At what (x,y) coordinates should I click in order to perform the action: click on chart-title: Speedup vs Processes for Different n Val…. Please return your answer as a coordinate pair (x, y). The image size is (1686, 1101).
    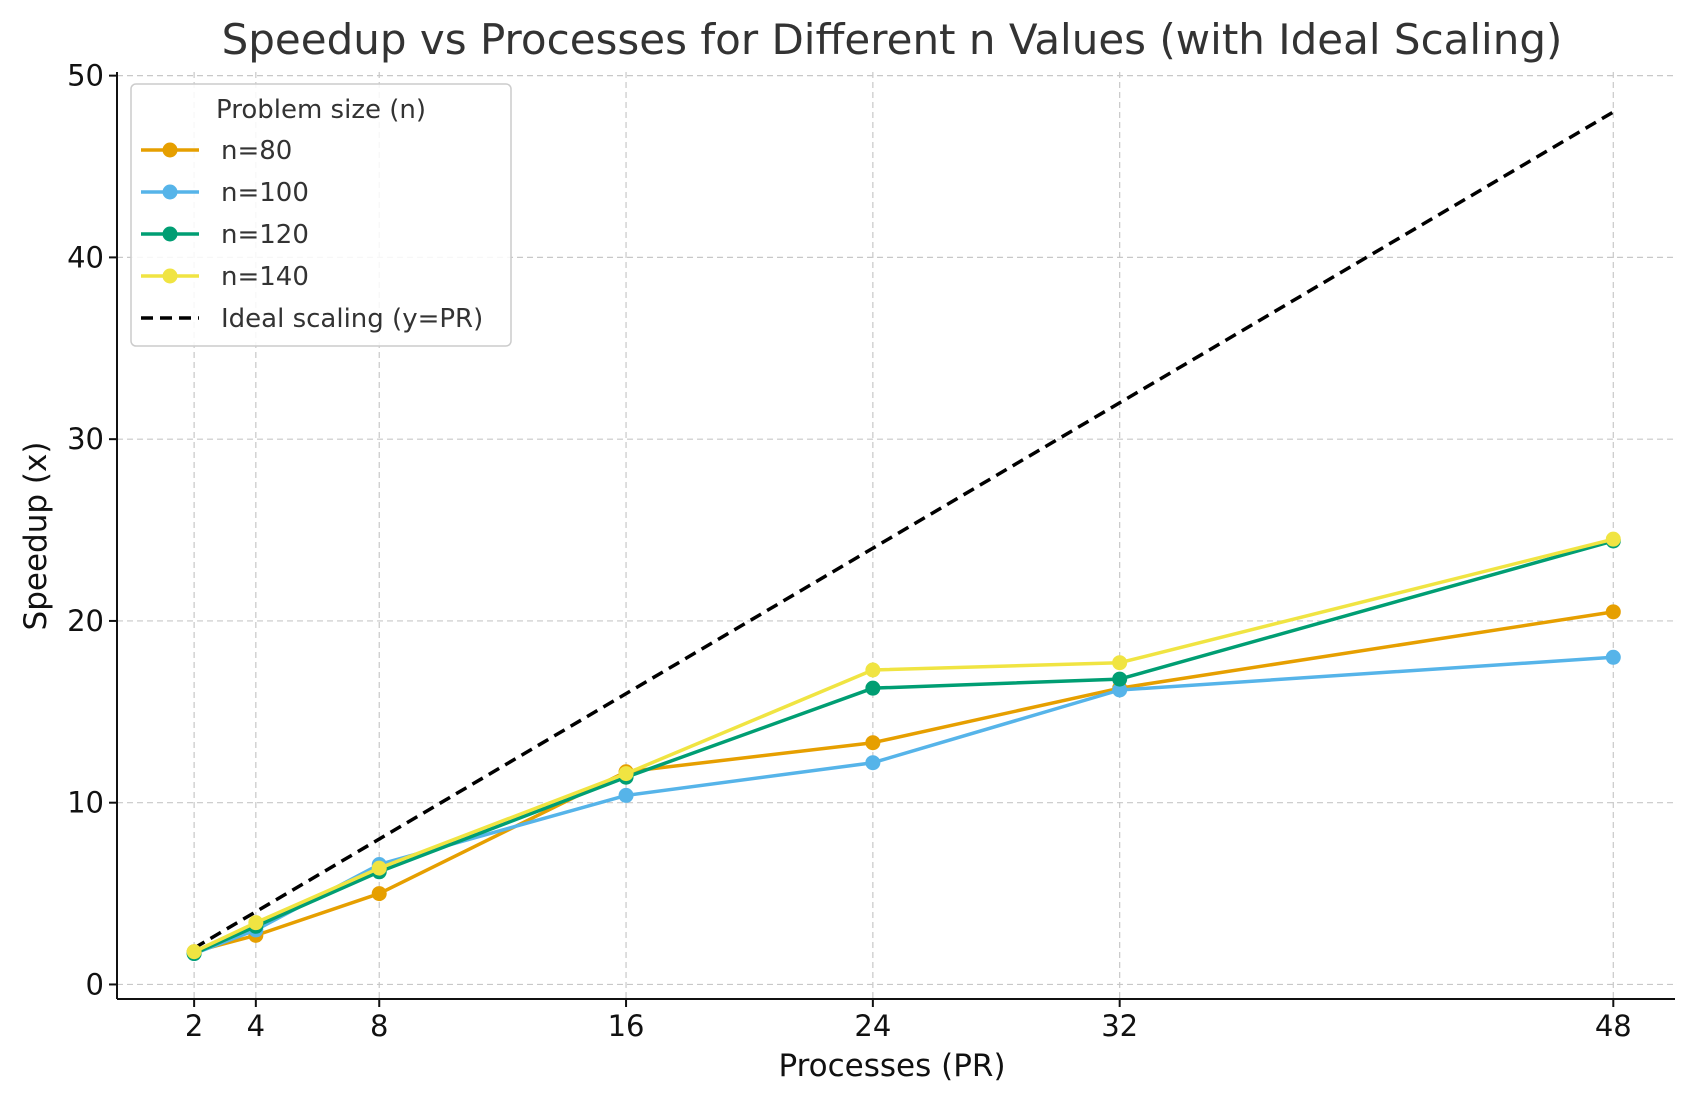
    Looking at the image, I should click on (892, 39).